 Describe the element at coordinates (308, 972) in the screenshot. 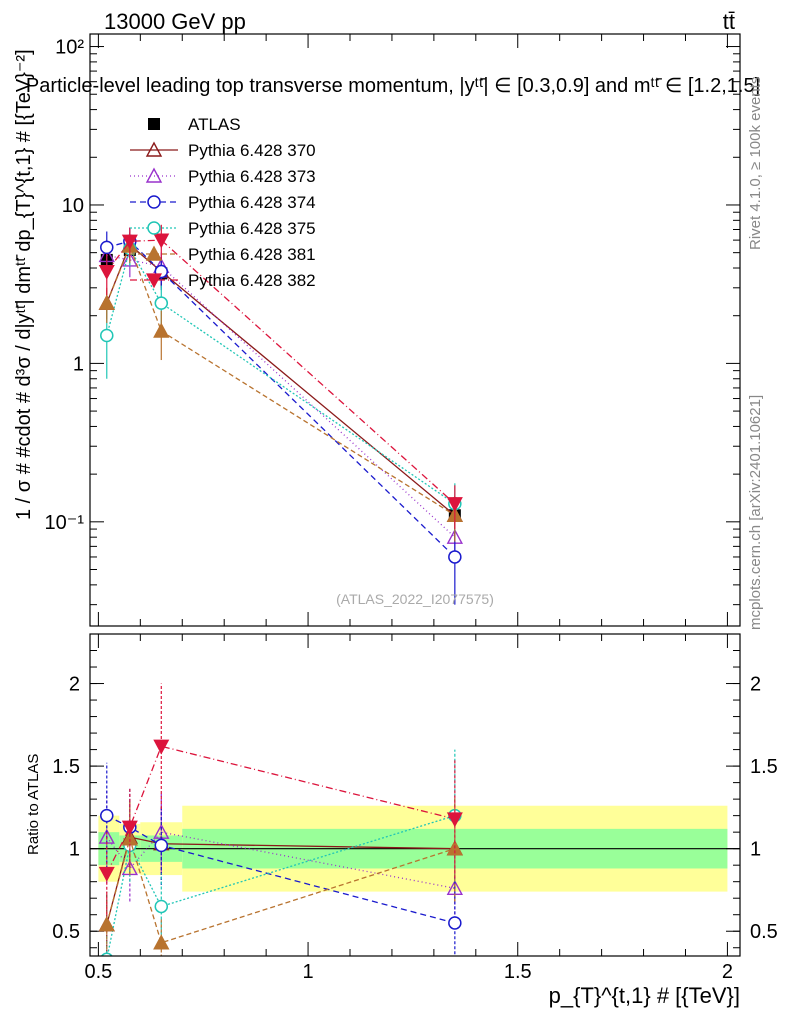

I see `x-tick-label: 1` at that location.